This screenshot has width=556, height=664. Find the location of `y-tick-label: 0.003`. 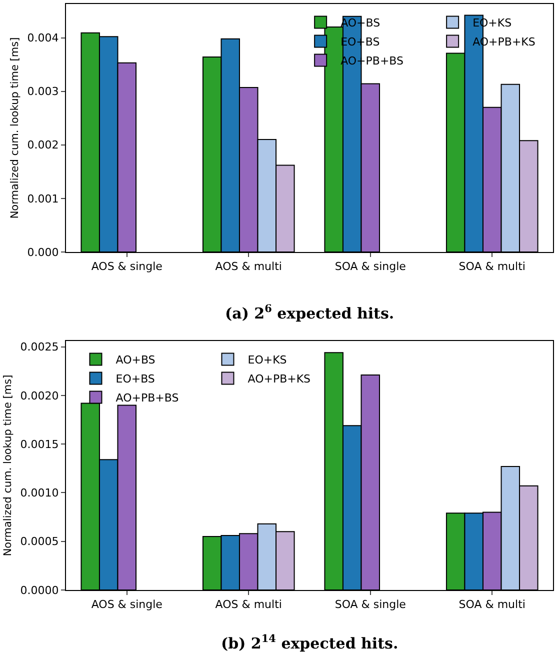

y-tick-label: 0.003 is located at coordinates (43, 91).